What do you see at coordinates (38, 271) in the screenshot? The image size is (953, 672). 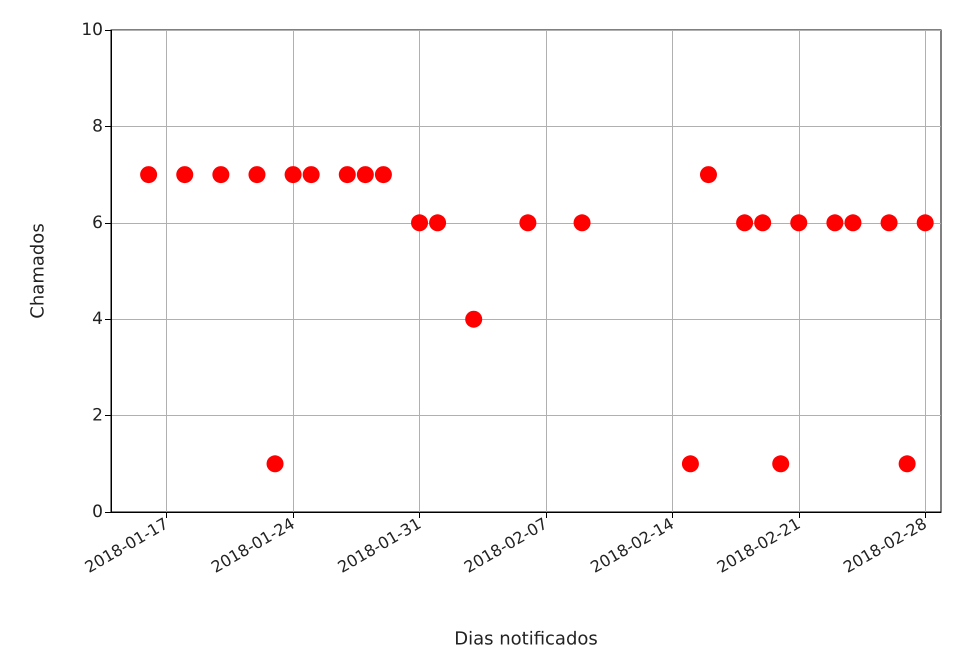 I see `y-axis-title: Chamados` at bounding box center [38, 271].